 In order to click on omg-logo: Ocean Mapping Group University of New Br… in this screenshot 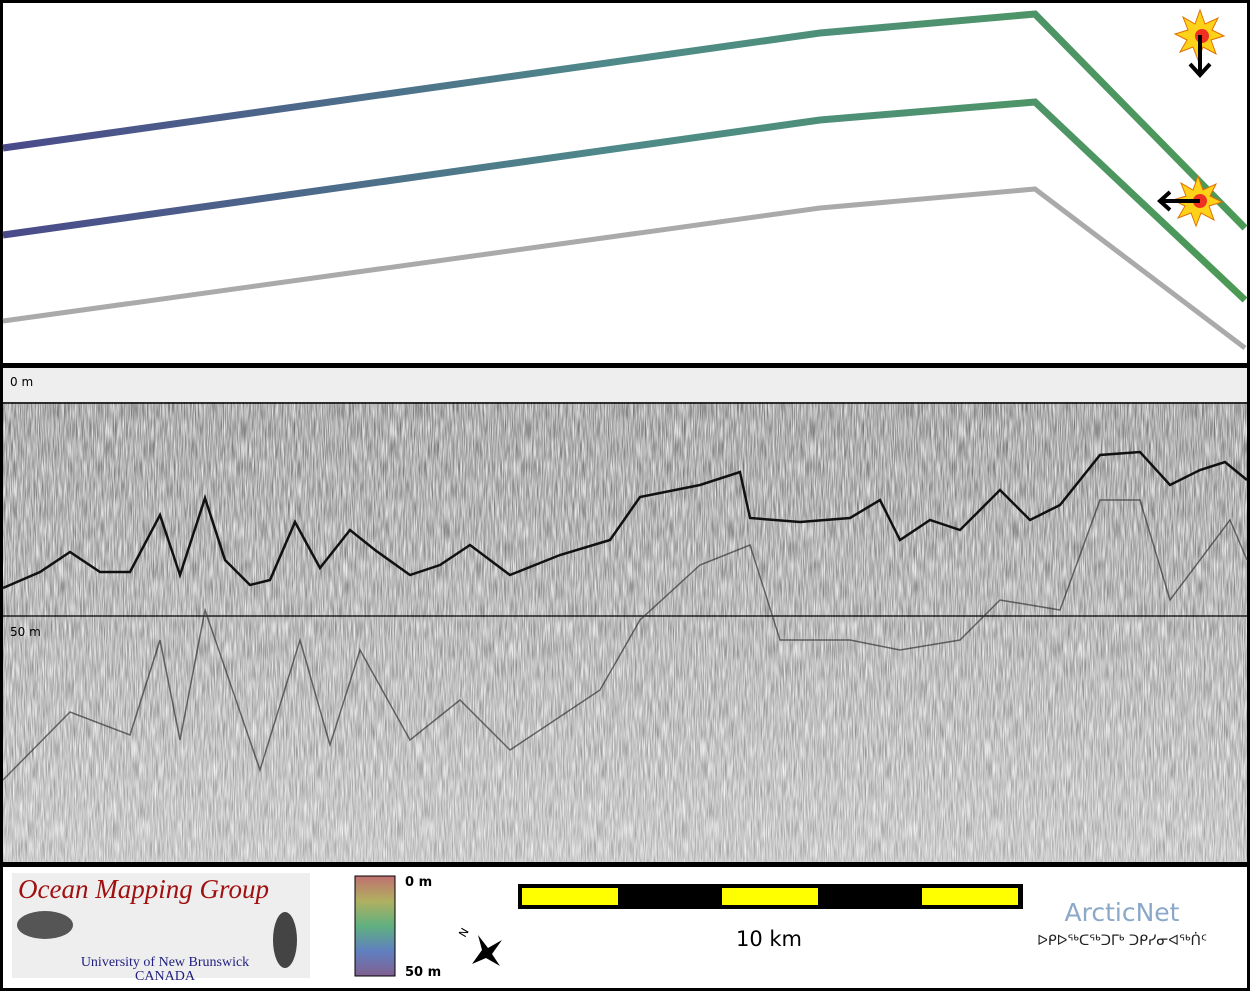, I will do `click(161, 928)`.